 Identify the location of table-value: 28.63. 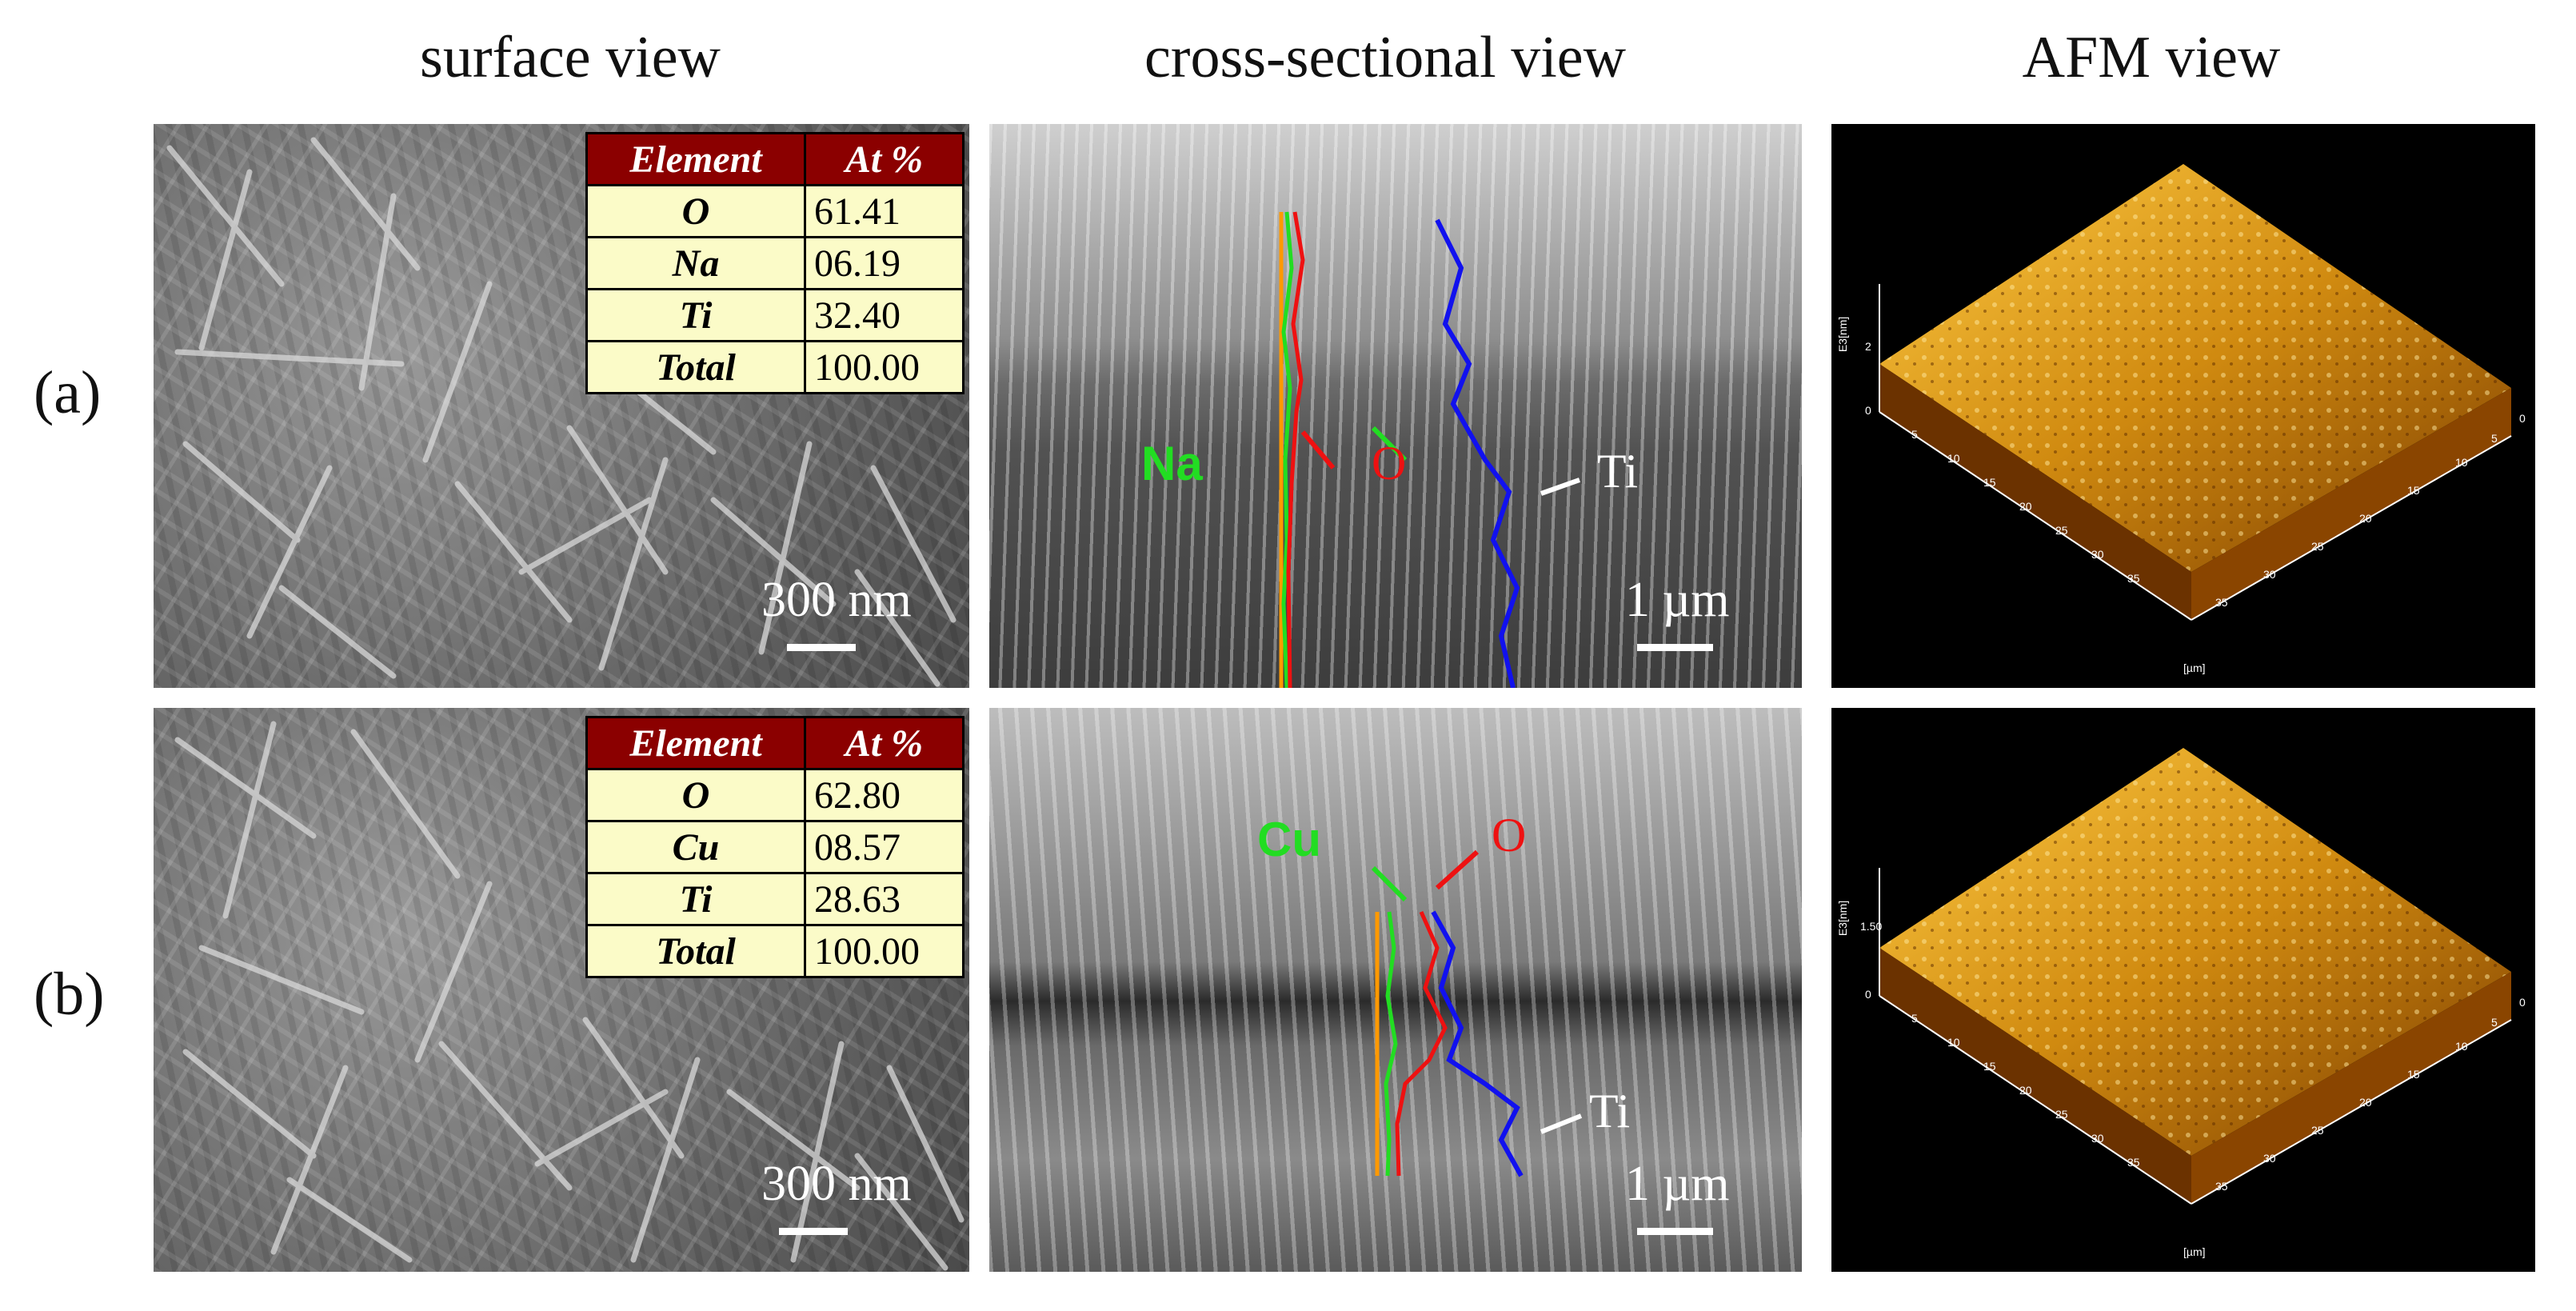
(884, 899).